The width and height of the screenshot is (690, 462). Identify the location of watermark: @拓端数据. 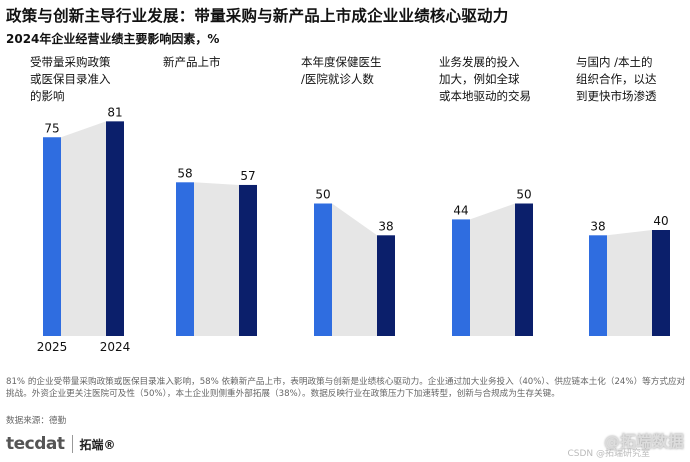
(643, 441).